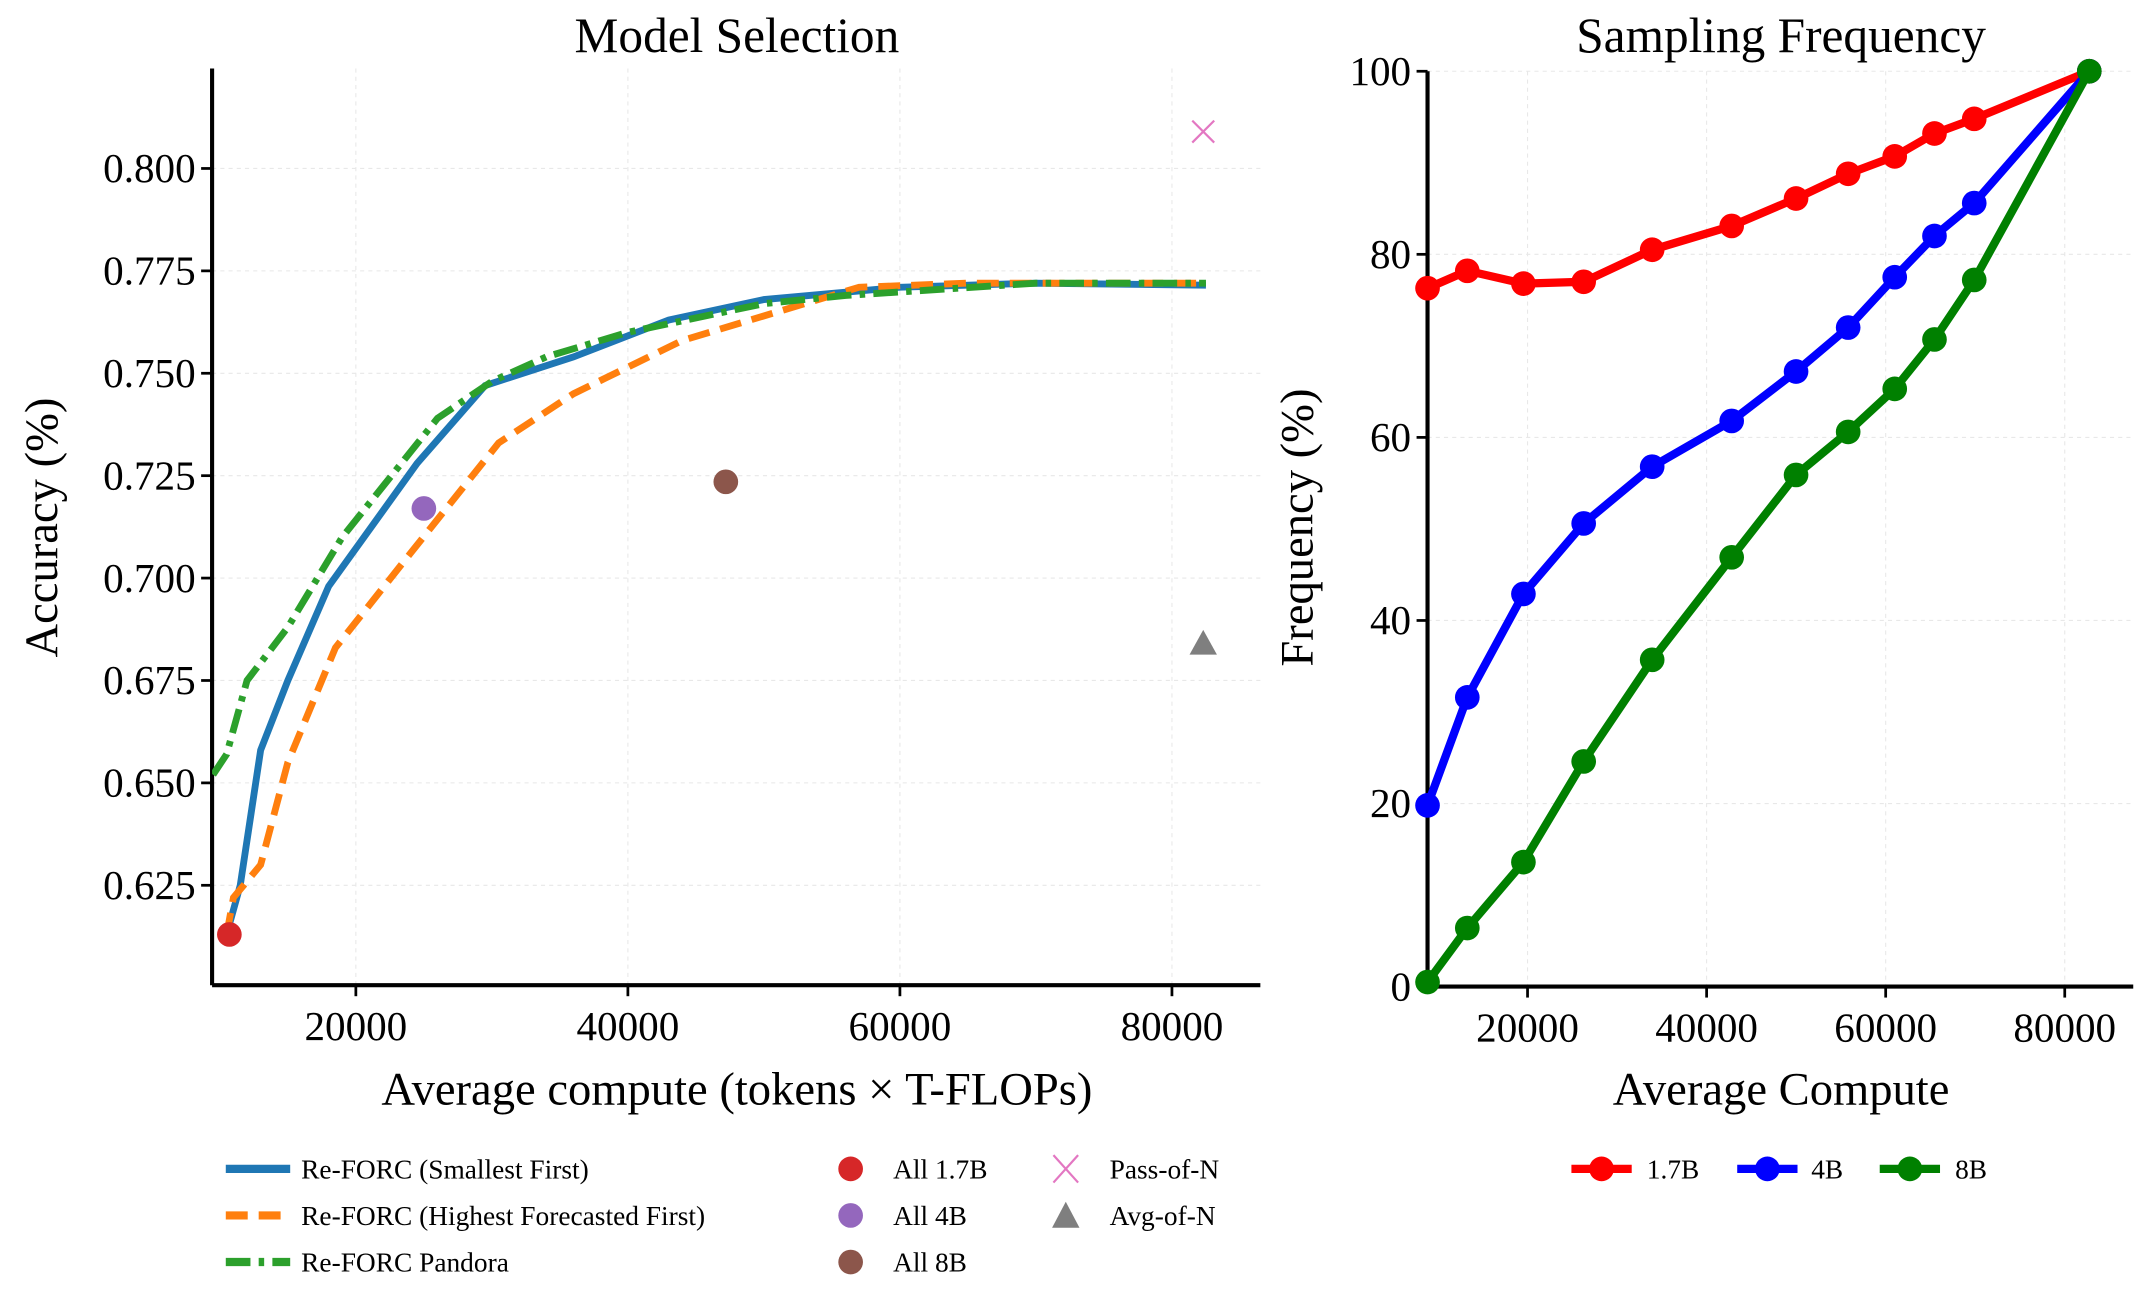 This screenshot has width=2148, height=1310. What do you see at coordinates (405, 1263) in the screenshot?
I see `legend-label: Re-FORC Pandora` at bounding box center [405, 1263].